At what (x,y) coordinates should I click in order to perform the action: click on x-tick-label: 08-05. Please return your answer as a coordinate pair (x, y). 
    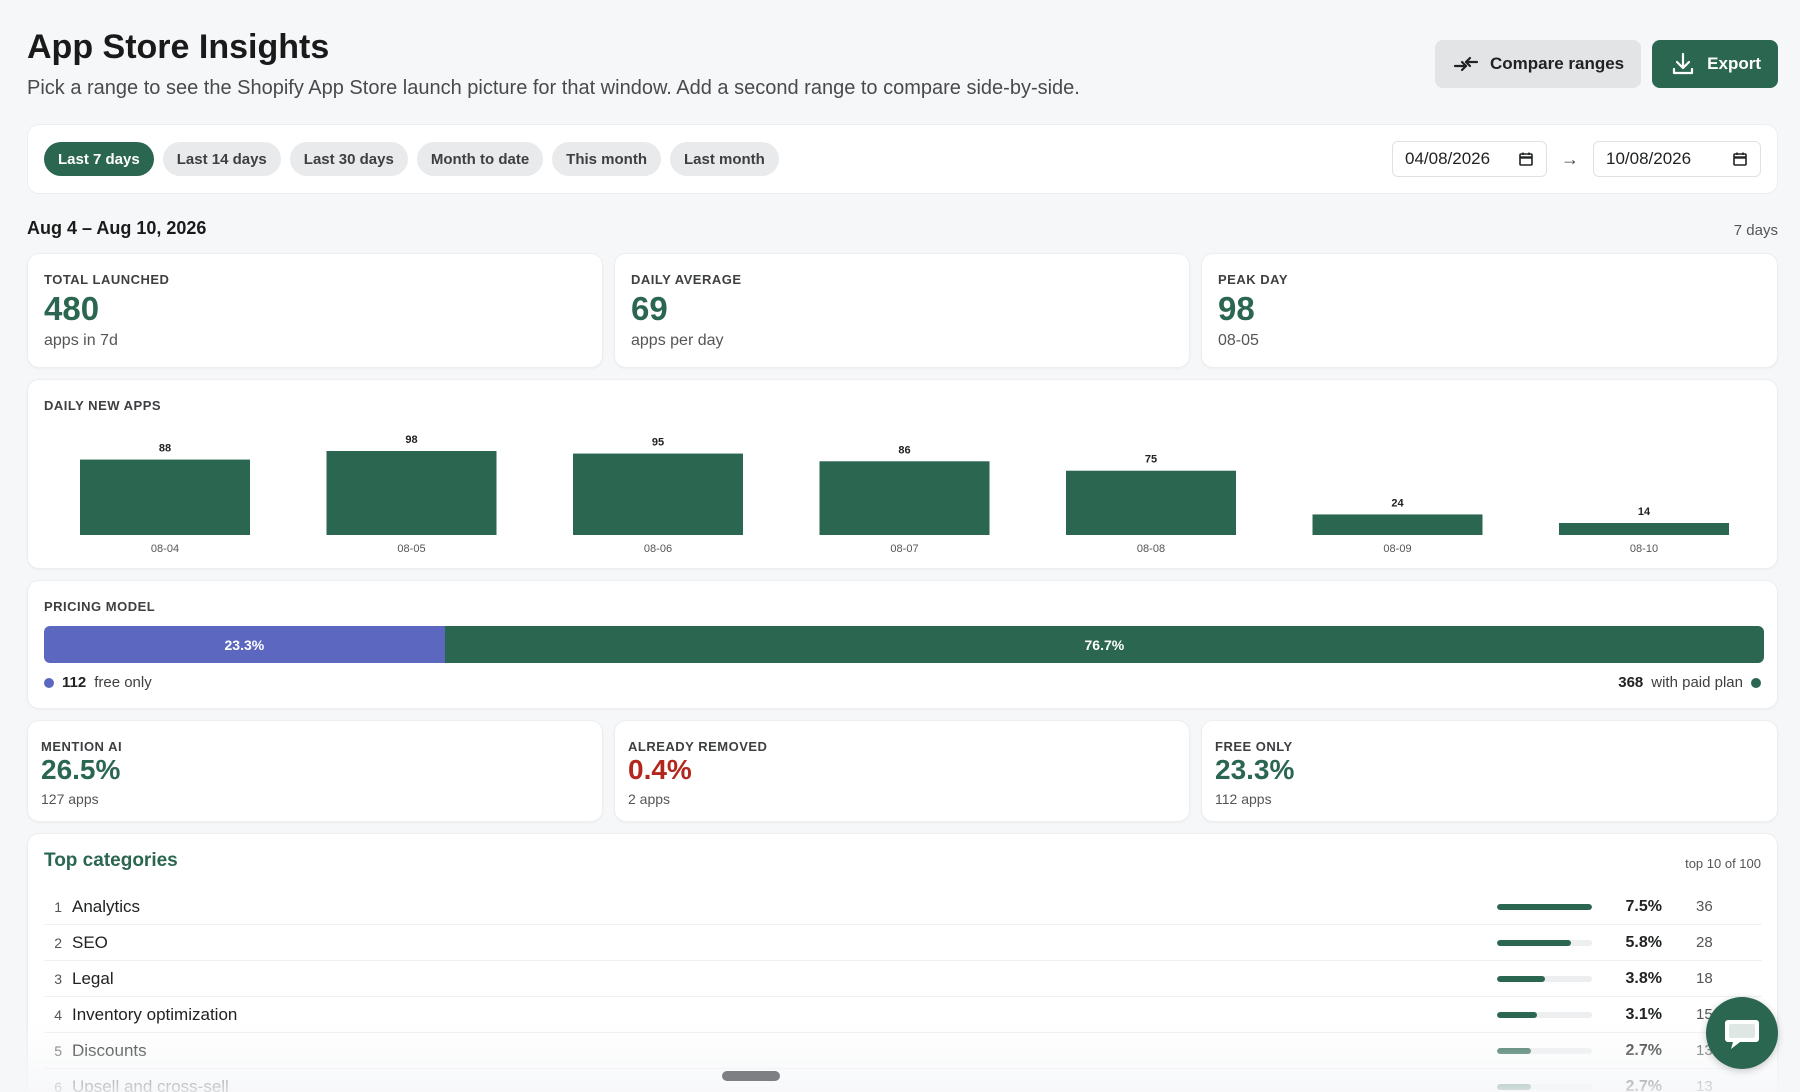
    Looking at the image, I should click on (411, 549).